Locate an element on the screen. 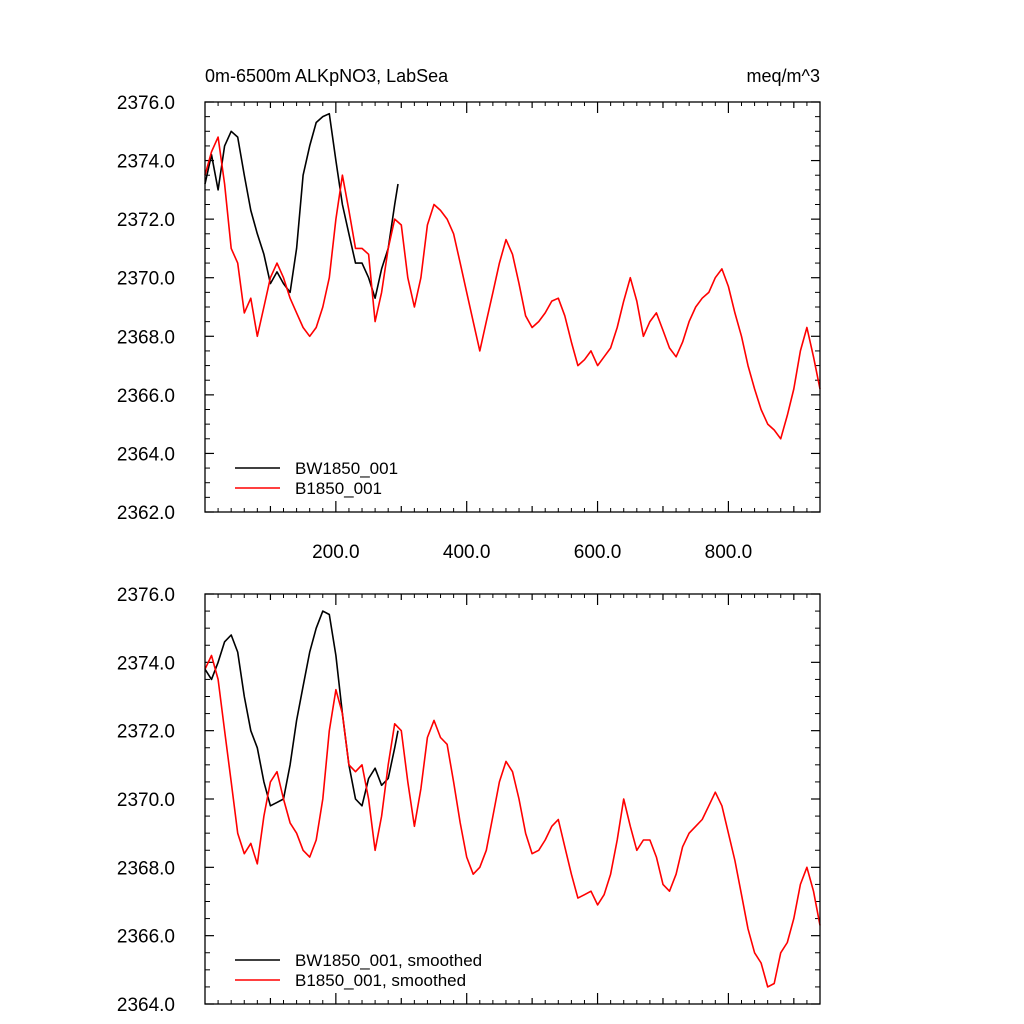  legend-label: B1850_001 is located at coordinates (338, 488).